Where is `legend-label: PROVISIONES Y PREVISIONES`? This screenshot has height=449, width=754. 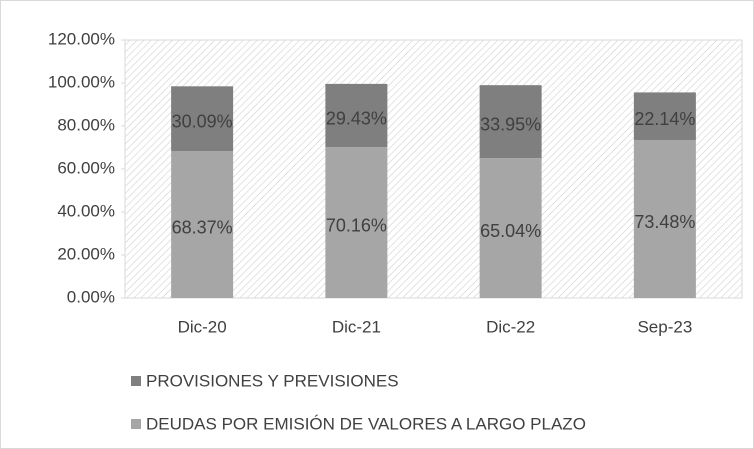 legend-label: PROVISIONES Y PREVISIONES is located at coordinates (272, 380).